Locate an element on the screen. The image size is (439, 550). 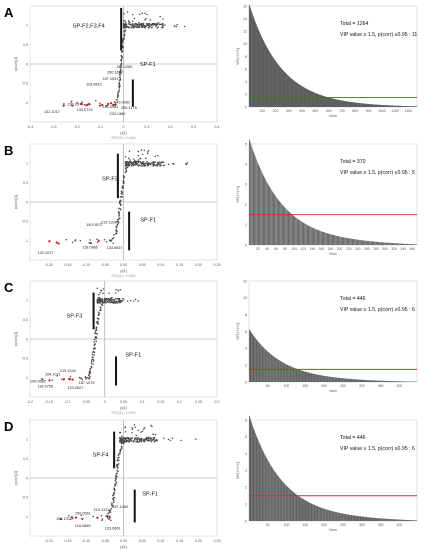
vip-xtick-label: 20 is located at coordinates (258, 249).